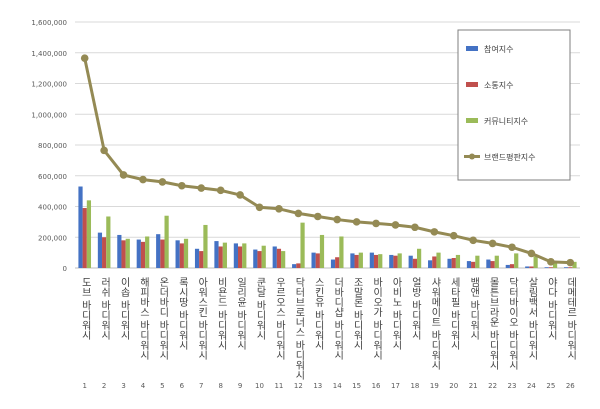 Image resolution: width=600 pixels, height=409 pixels. I want to click on x-rank-label: 16, so click(376, 386).